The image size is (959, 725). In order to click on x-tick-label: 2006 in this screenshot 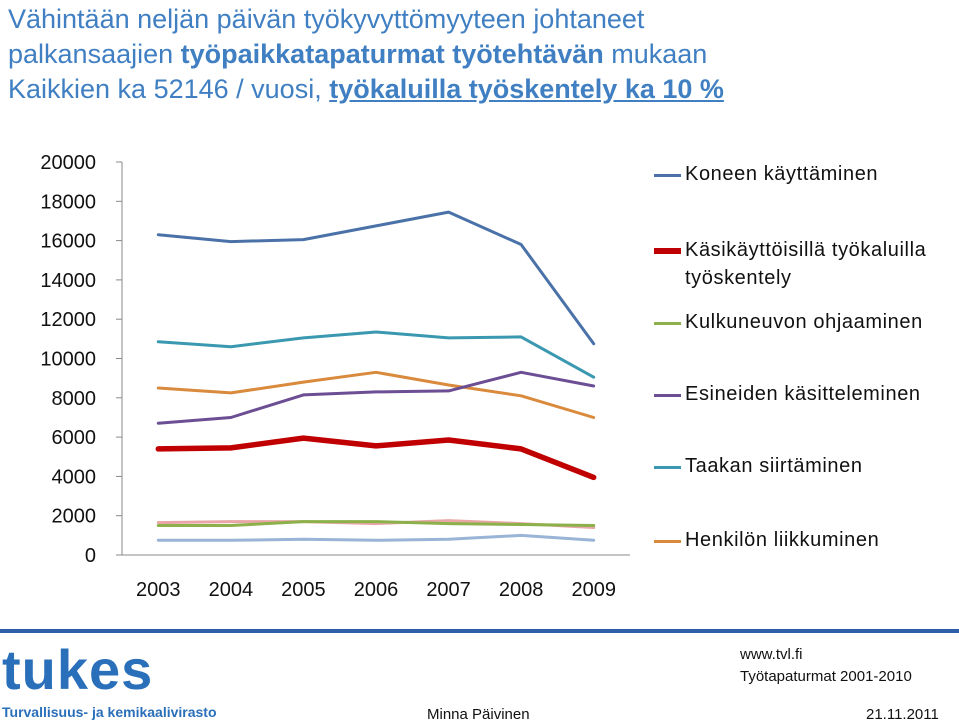, I will do `click(376, 590)`.